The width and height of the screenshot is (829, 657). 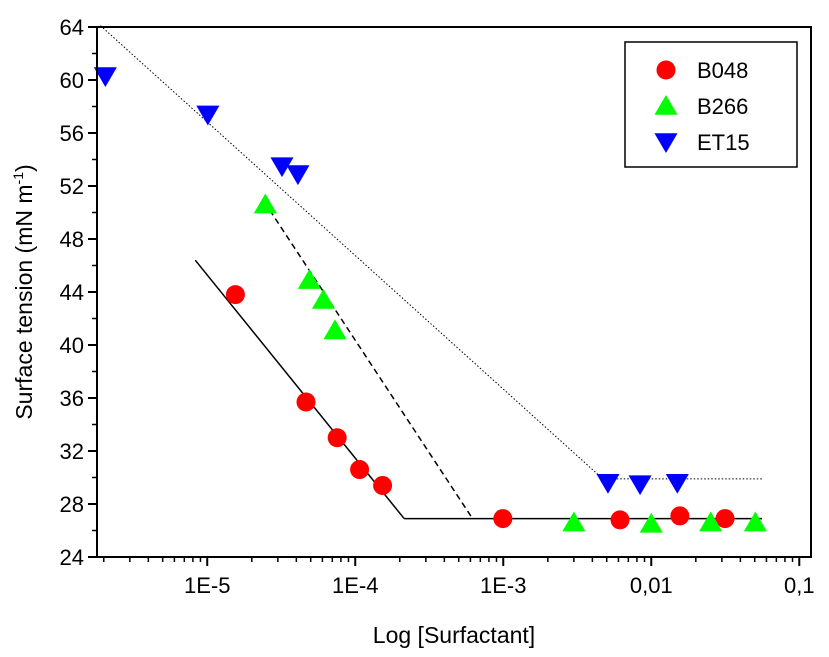 I want to click on legend-label-b048: B048, so click(x=722, y=70).